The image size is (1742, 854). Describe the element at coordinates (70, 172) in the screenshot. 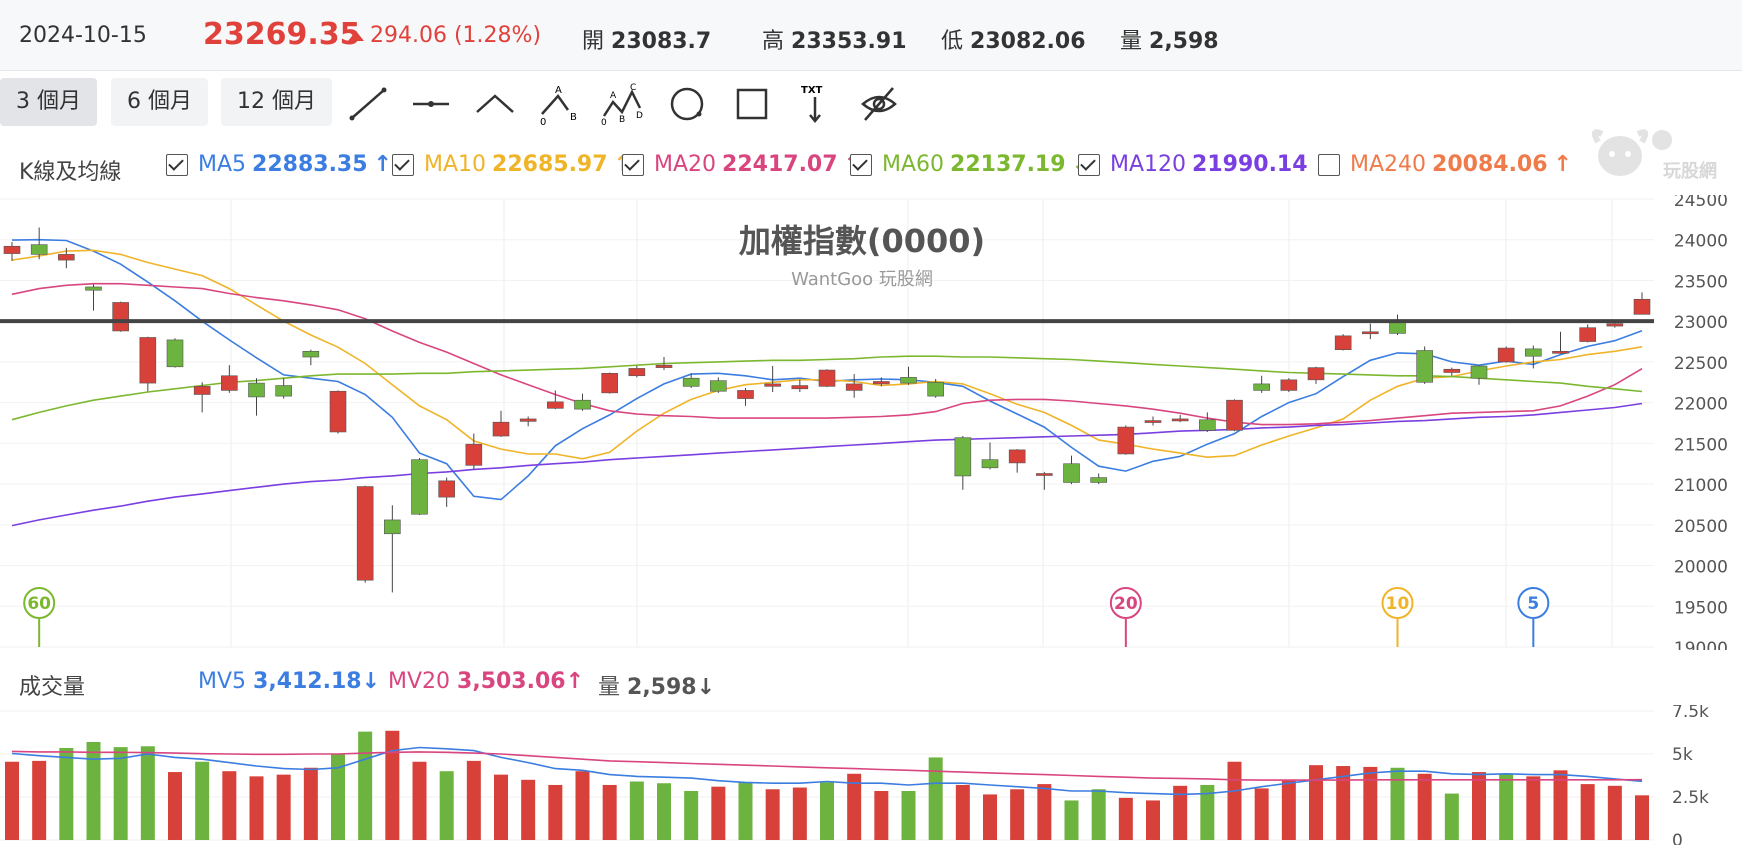

I see `legend-label: K線及均線` at that location.